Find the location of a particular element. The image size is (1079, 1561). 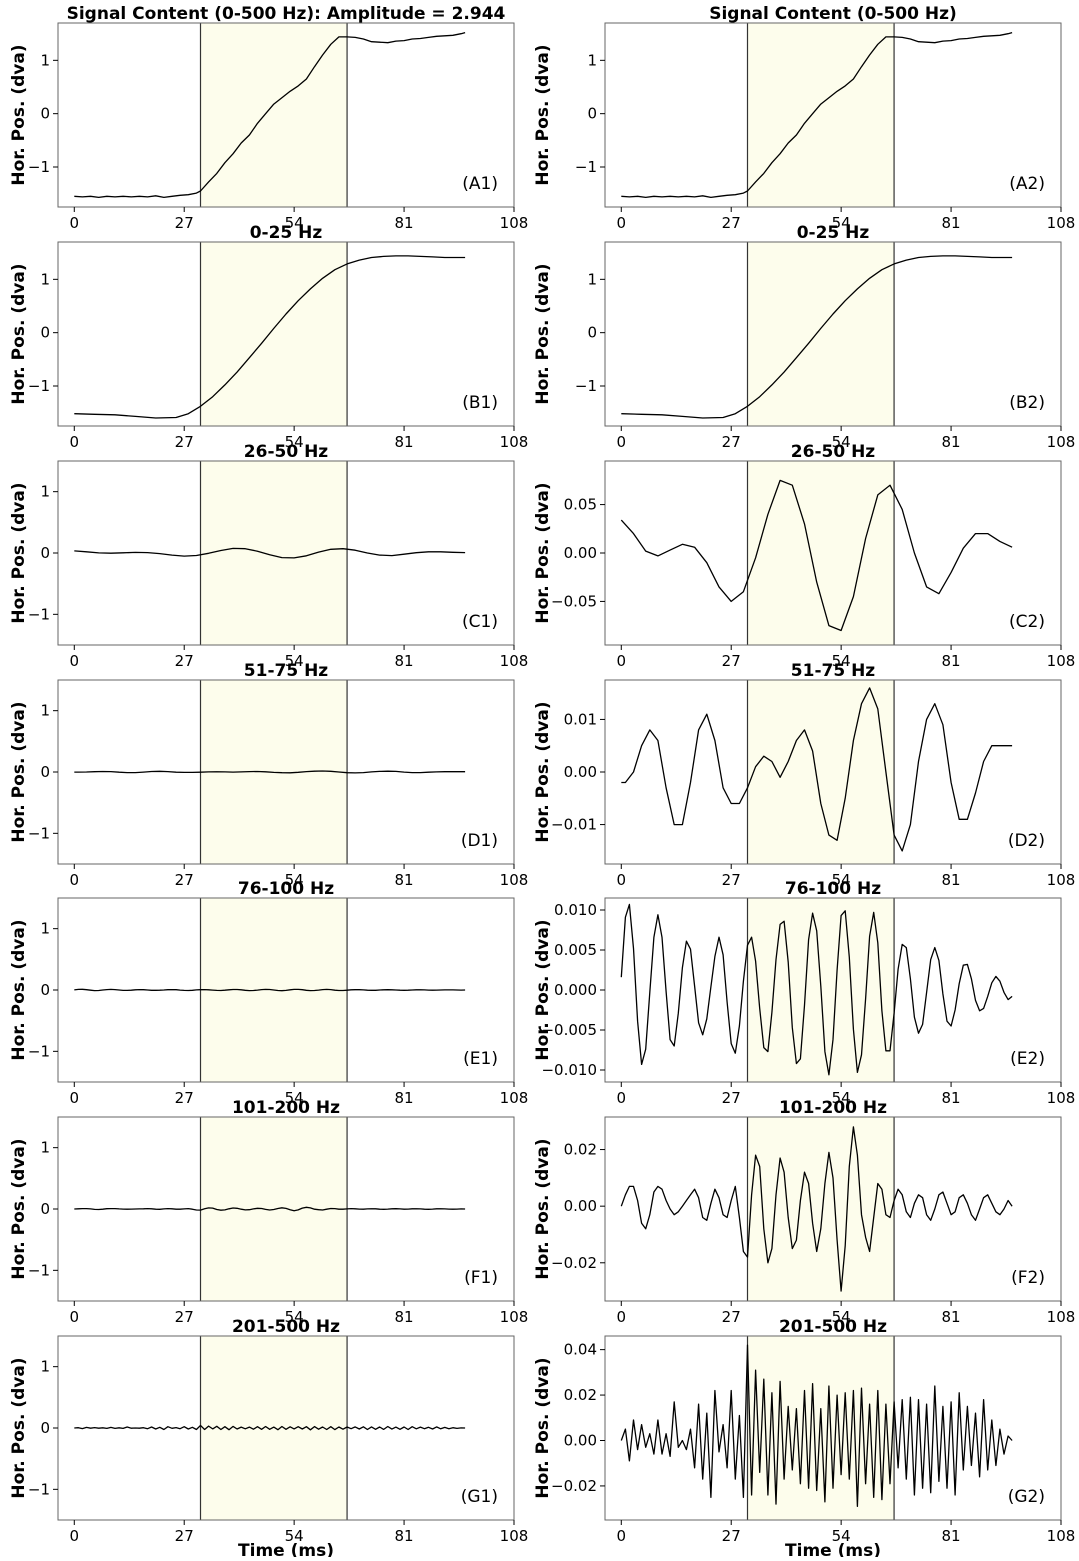

panel-title: 101-200 Hz is located at coordinates (833, 1108).